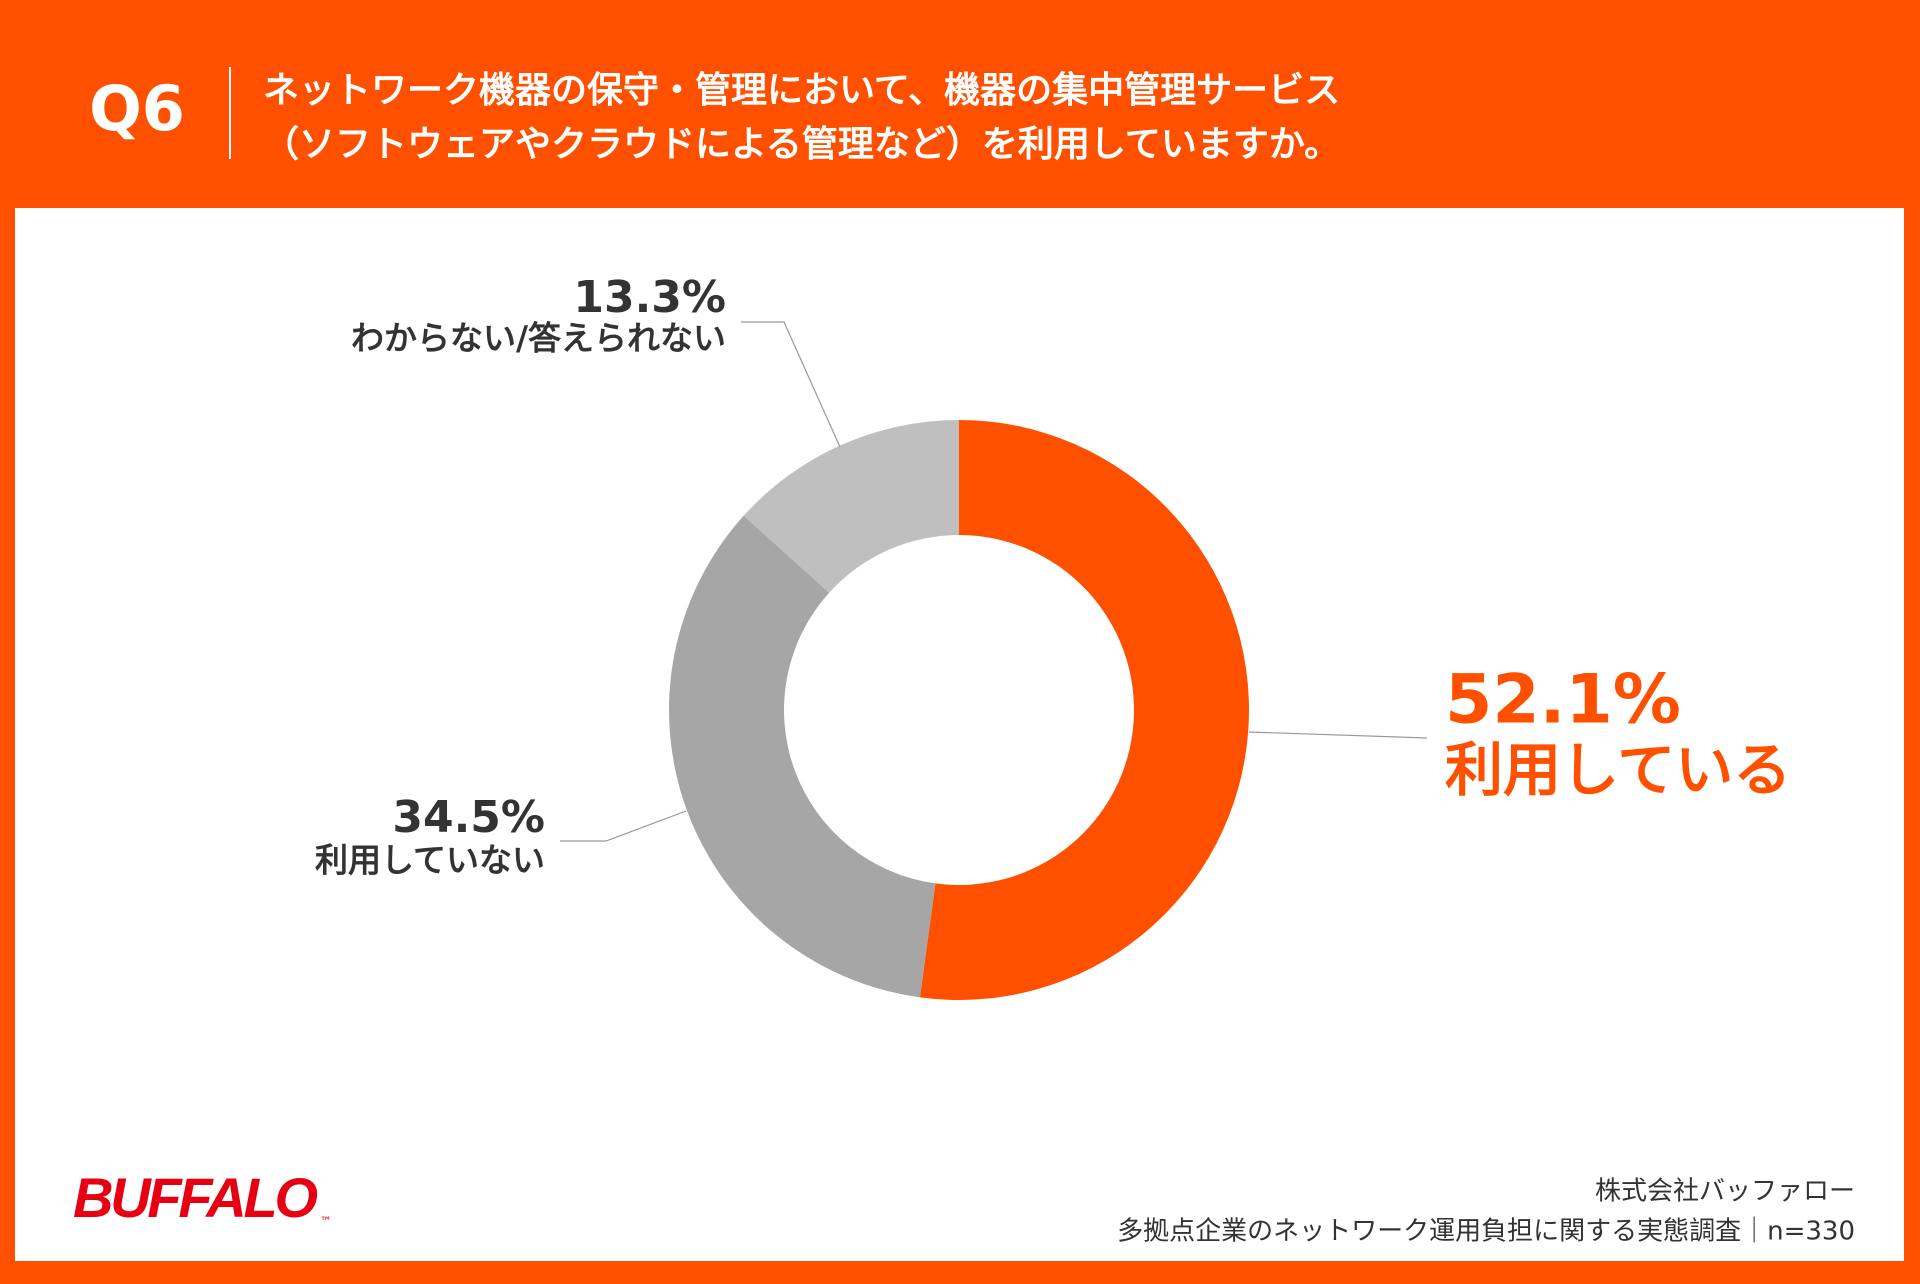  I want to click on source: 多拠点企業のネットワーク運用負担に関する実態調査｜n=330, so click(1486, 1232).